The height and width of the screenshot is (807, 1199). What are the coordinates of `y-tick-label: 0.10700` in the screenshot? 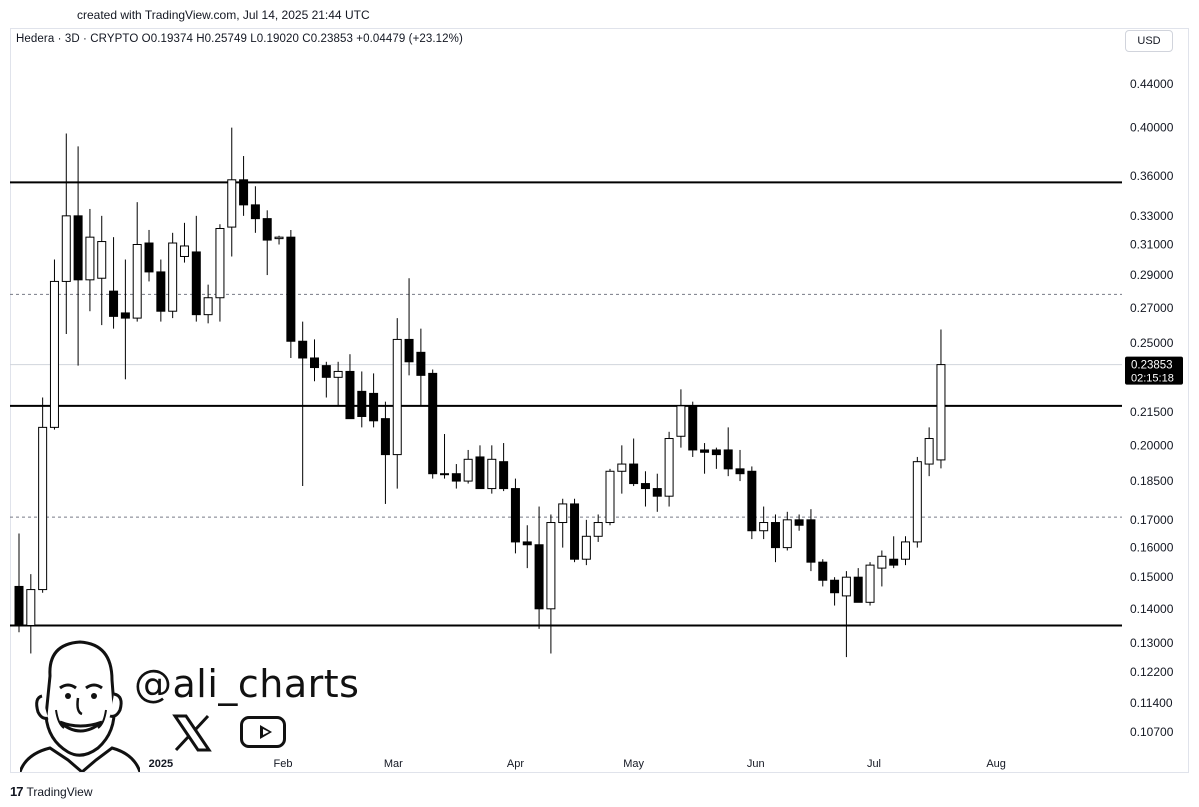 It's located at (1152, 732).